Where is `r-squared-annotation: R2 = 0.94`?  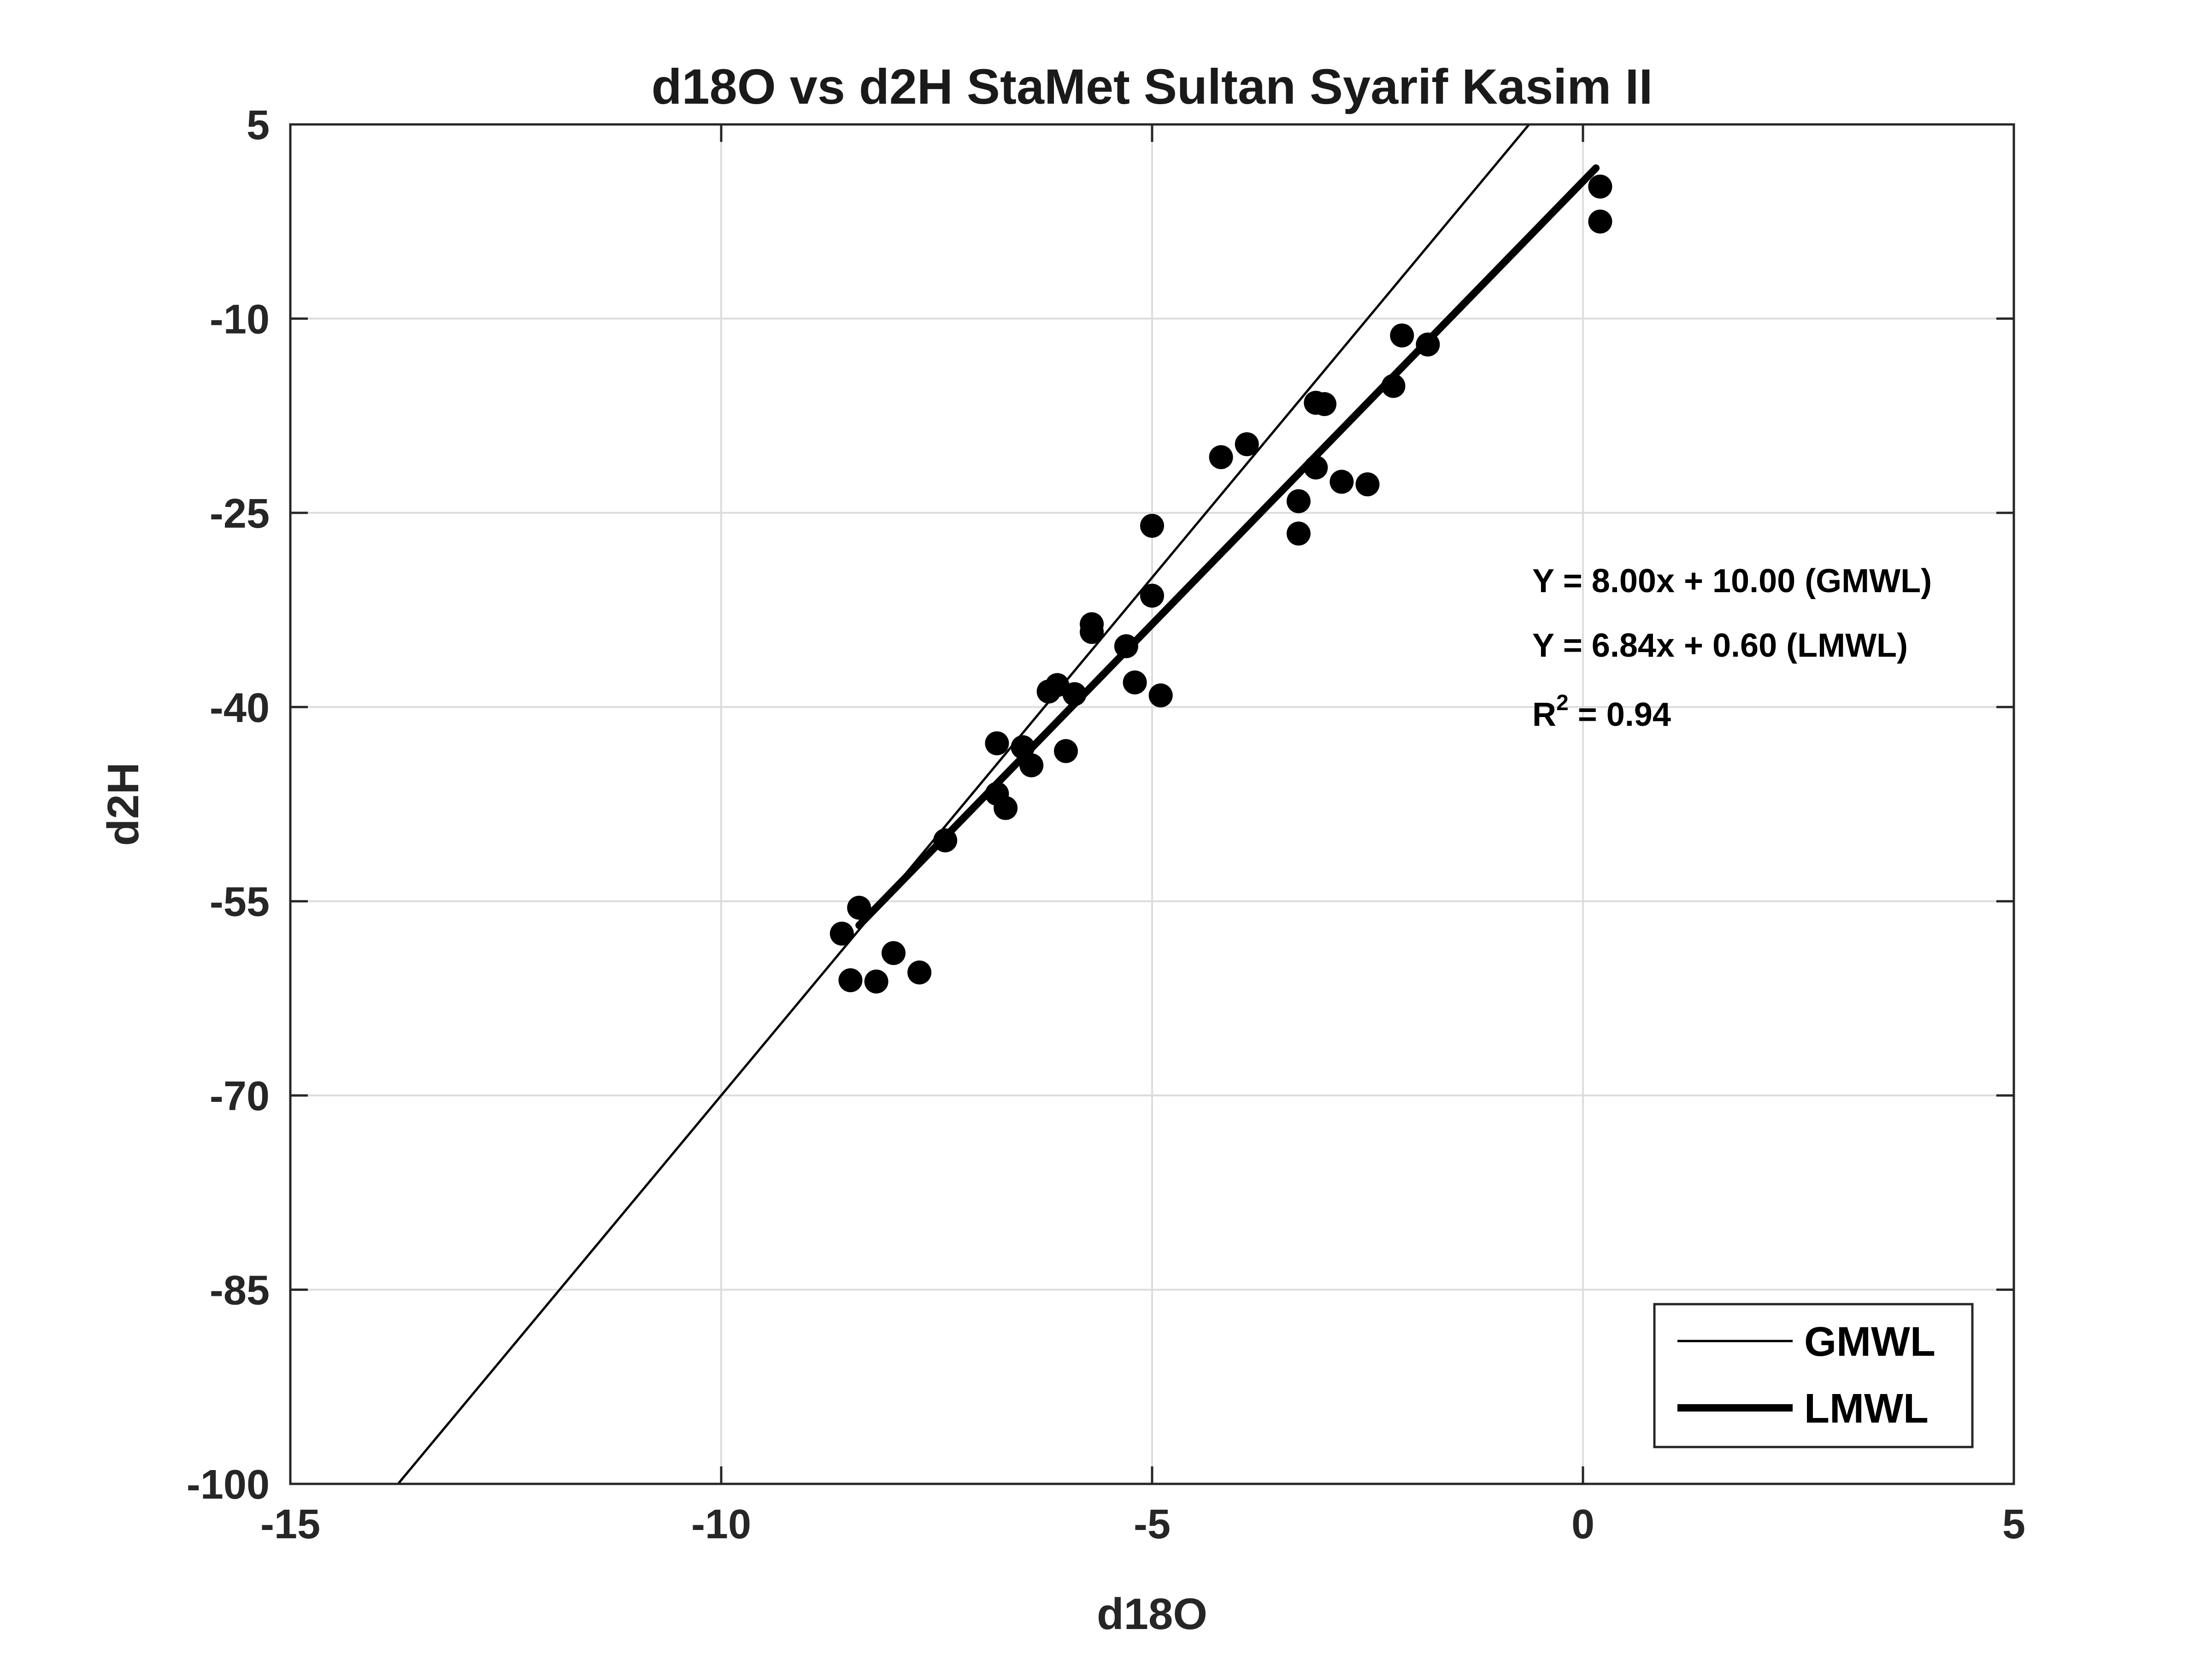 r-squared-annotation: R2 = 0.94 is located at coordinates (1601, 712).